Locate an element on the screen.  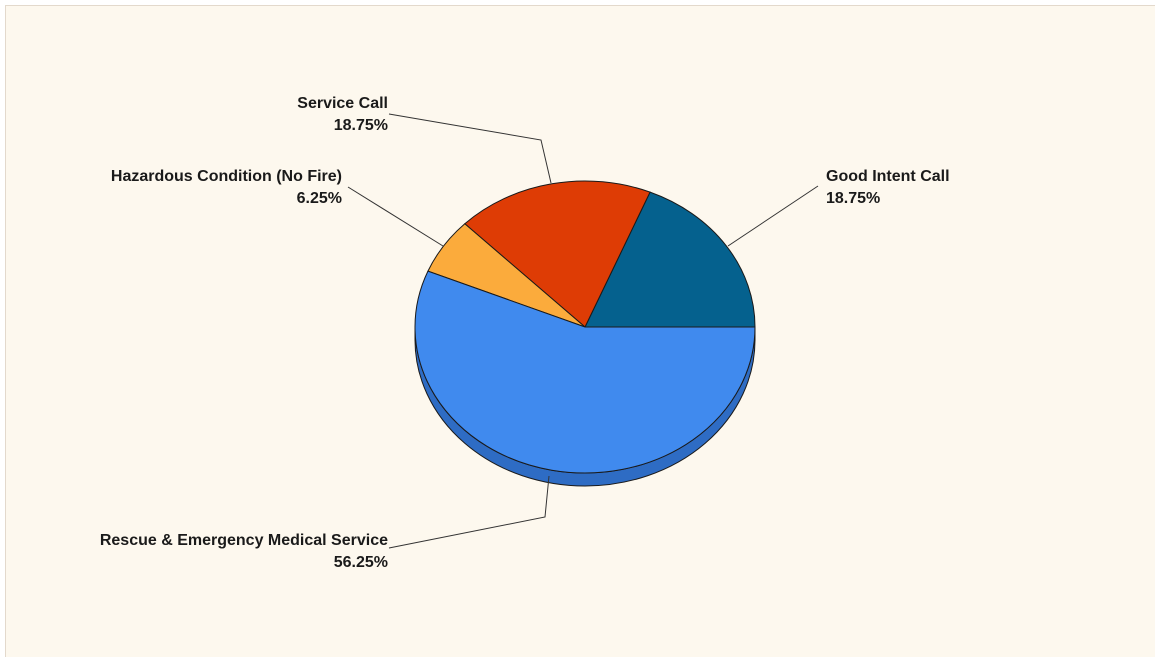
label-good-intent-percent: 18.75% is located at coordinates (853, 198).